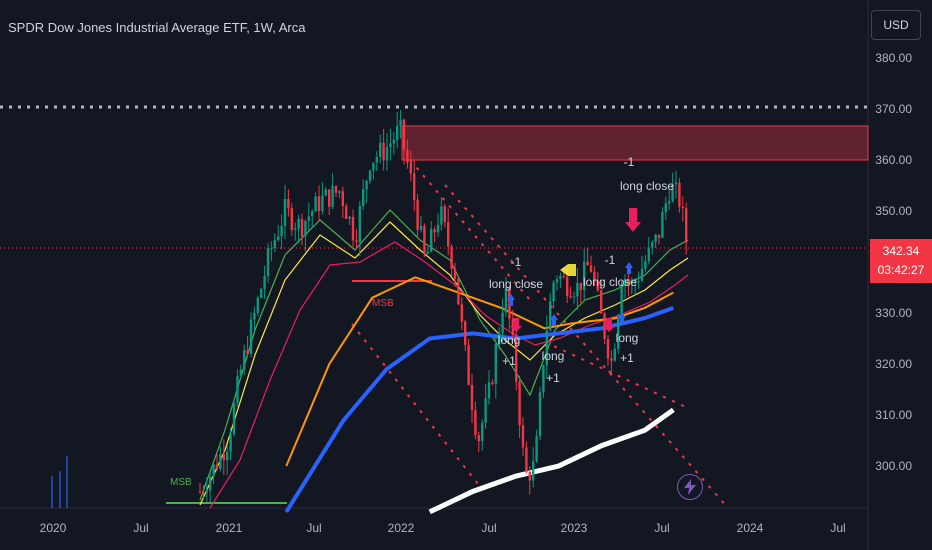 The height and width of the screenshot is (550, 932). Describe the element at coordinates (893, 58) in the screenshot. I see `price-tick-label: 380.00` at that location.